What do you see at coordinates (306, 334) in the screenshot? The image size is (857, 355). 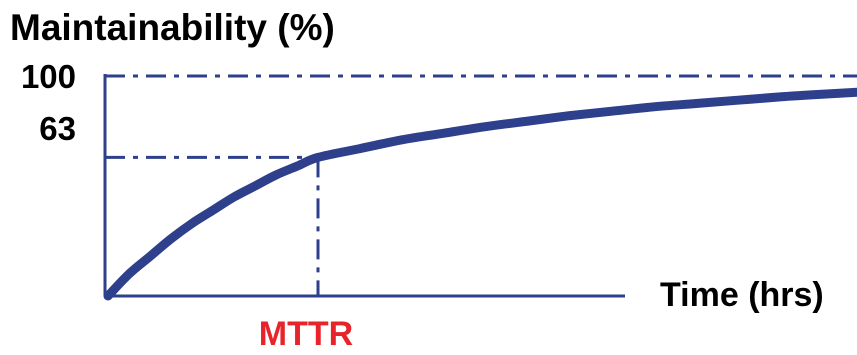 I see `mttr-marker-label: MTTR` at bounding box center [306, 334].